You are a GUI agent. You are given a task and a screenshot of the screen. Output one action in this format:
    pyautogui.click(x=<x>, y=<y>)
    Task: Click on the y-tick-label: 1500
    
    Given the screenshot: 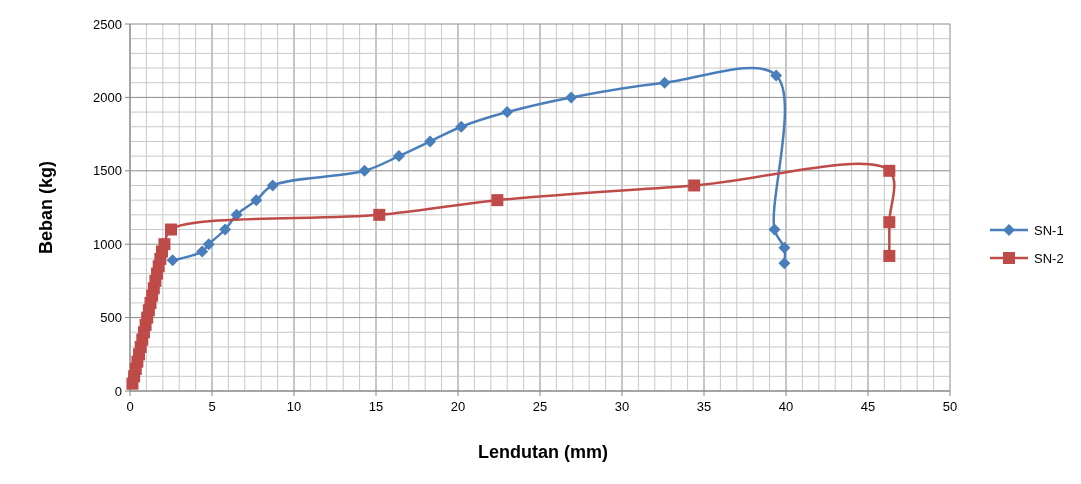 What is the action you would take?
    pyautogui.click(x=107, y=171)
    